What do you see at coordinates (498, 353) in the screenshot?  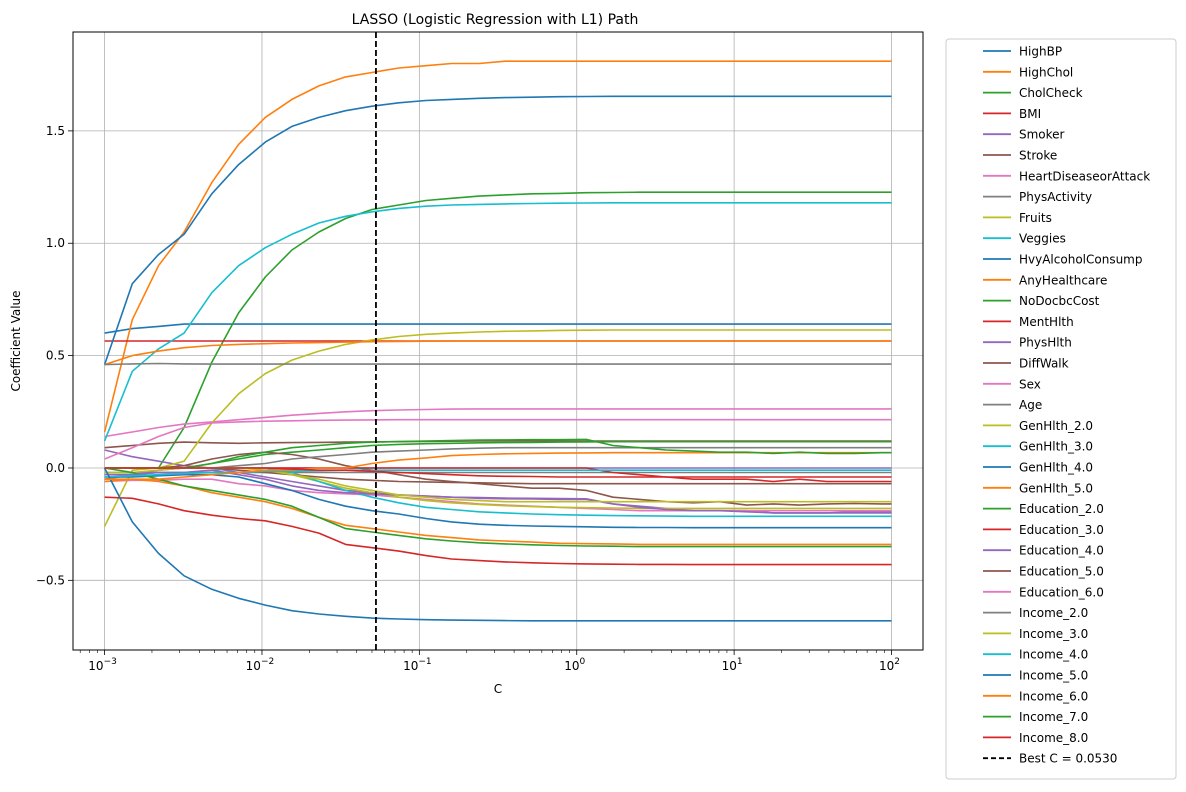 I see `series-line-anyhealthcare` at bounding box center [498, 353].